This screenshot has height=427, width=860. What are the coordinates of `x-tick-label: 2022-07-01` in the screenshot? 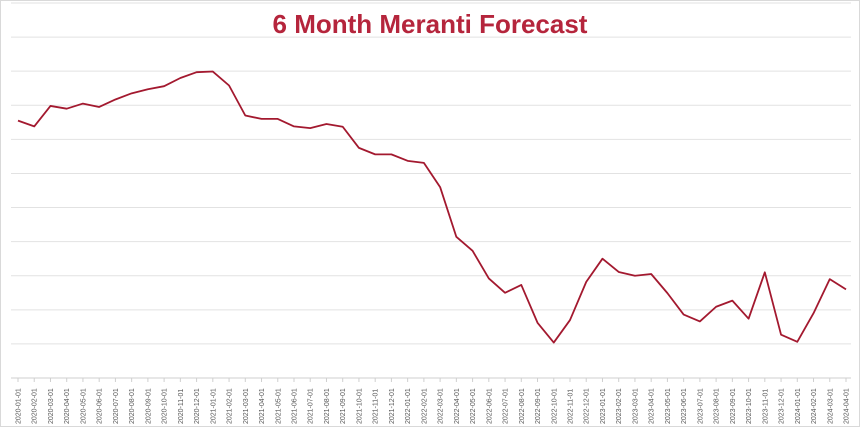 It's located at (506, 406).